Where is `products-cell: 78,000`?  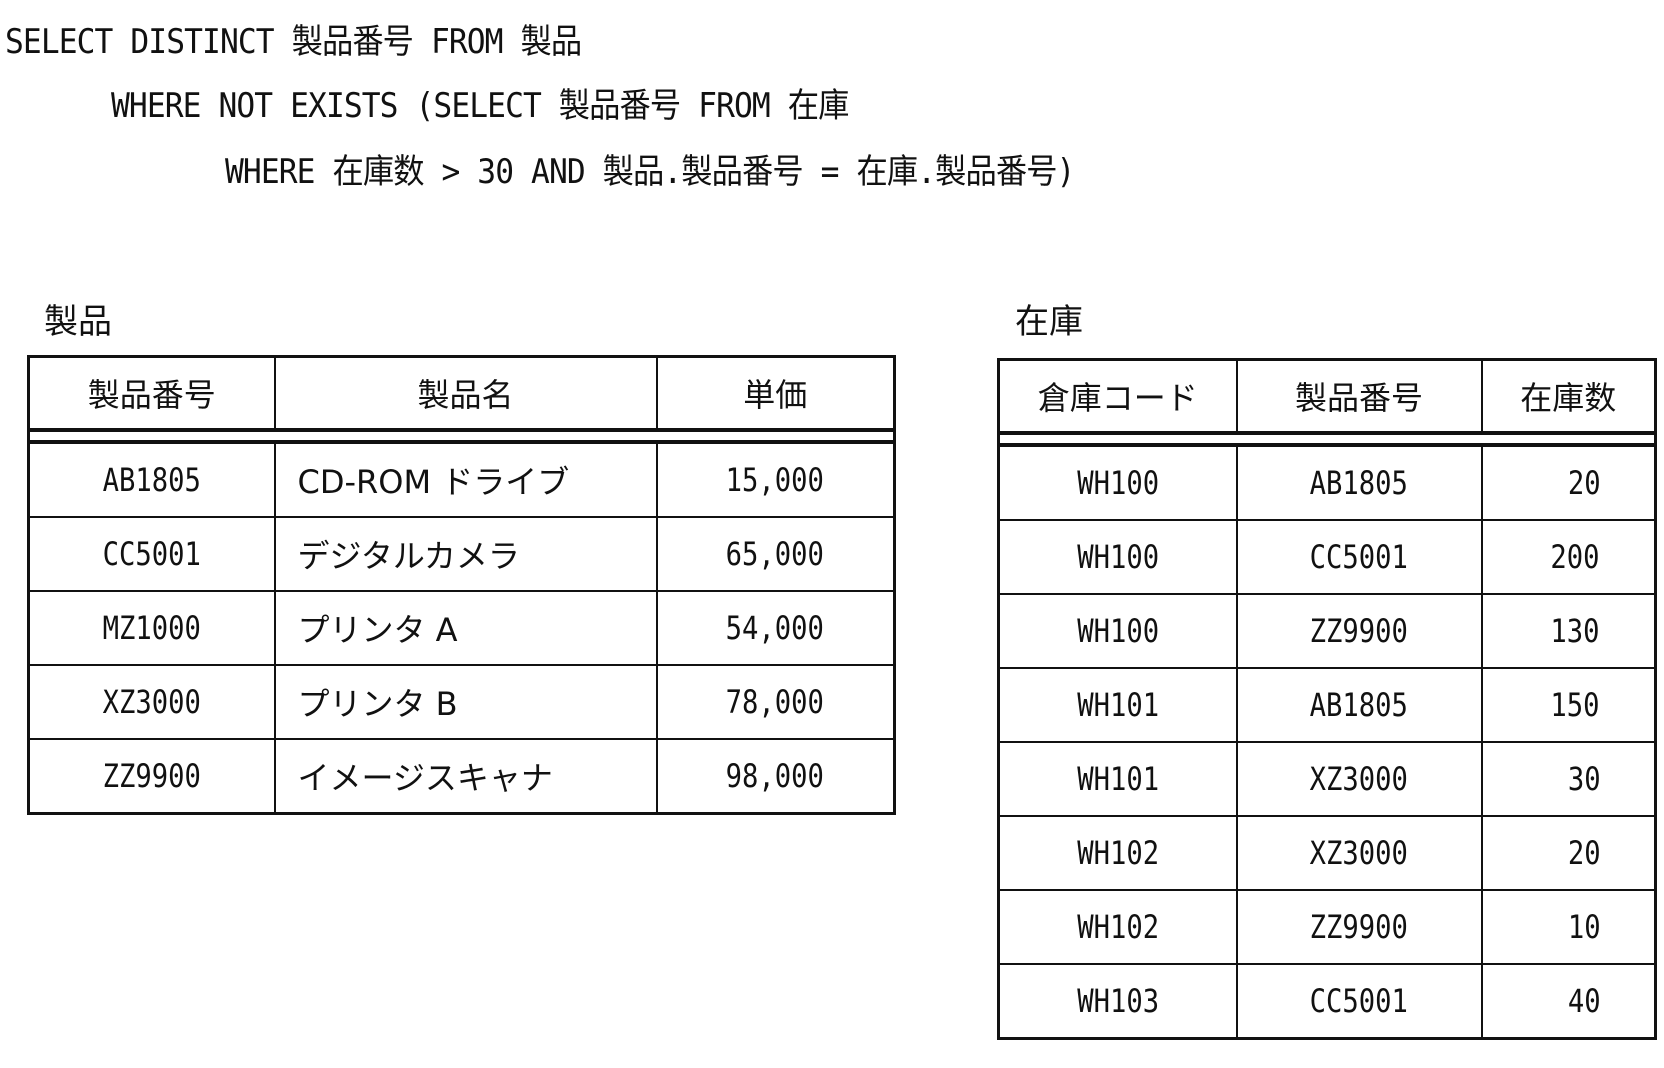 products-cell: 78,000 is located at coordinates (775, 702).